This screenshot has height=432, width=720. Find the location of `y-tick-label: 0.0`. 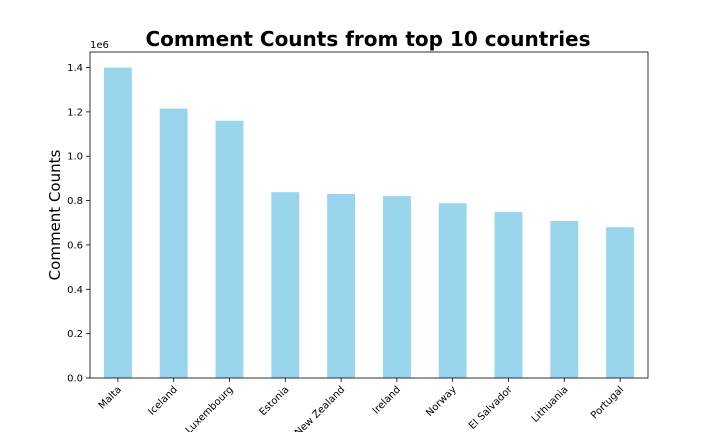

y-tick-label: 0.0 is located at coordinates (75, 379).